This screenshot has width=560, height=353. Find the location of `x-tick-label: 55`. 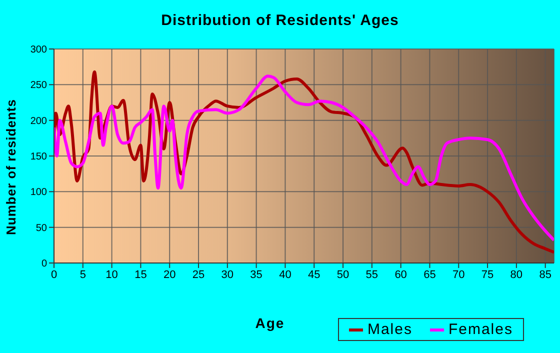

x-tick-label: 55 is located at coordinates (372, 274).